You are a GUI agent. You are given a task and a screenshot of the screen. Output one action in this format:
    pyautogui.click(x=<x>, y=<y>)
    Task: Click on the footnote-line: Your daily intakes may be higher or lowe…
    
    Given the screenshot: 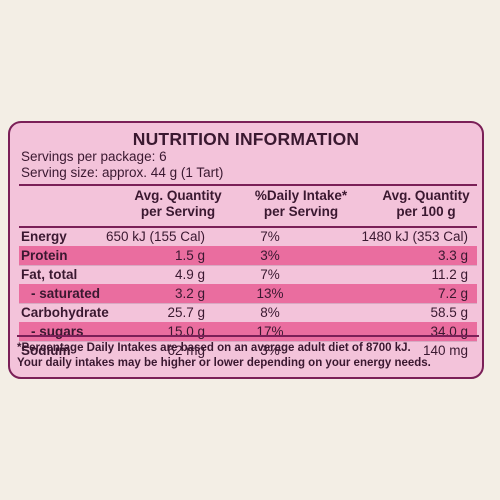 What is the action you would take?
    pyautogui.click(x=224, y=363)
    